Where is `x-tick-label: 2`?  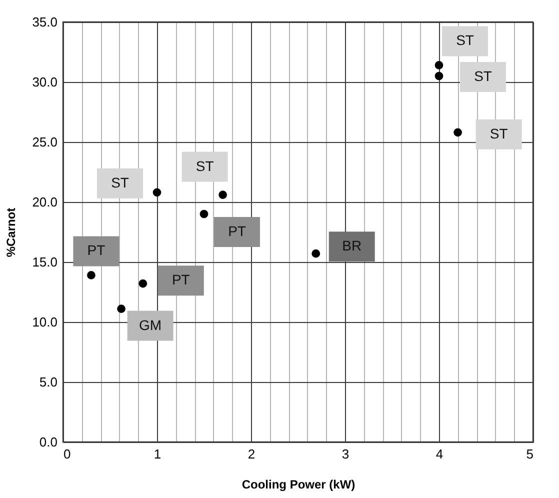
x-tick-label: 2 is located at coordinates (252, 454).